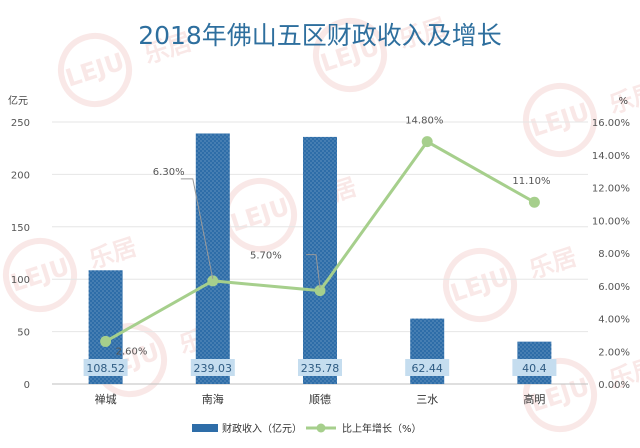  I want to click on bar-value-label: 40.4, so click(534, 368).